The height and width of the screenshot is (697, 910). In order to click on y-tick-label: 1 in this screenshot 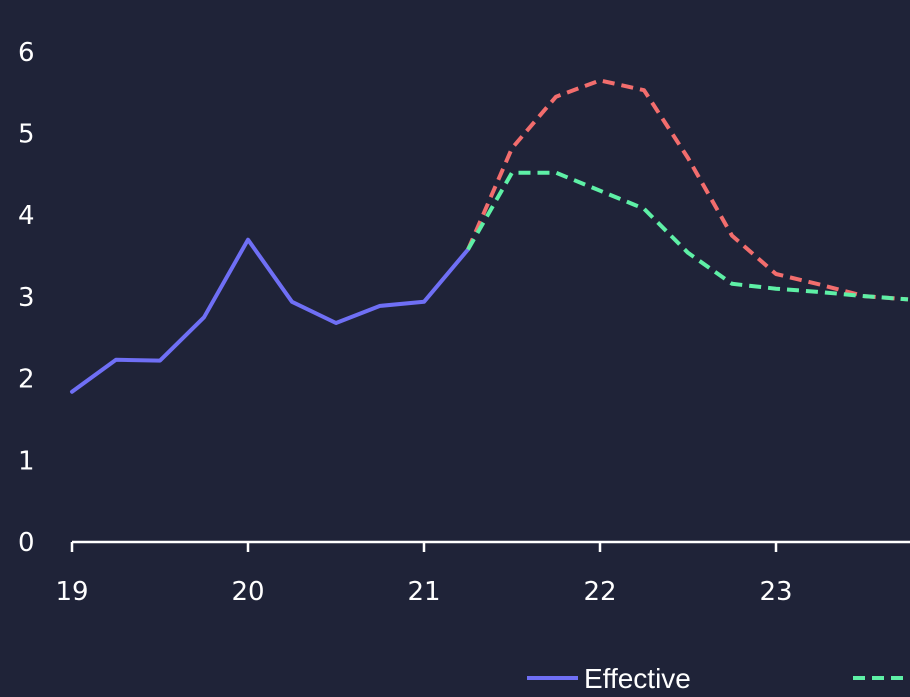, I will do `click(26, 461)`.